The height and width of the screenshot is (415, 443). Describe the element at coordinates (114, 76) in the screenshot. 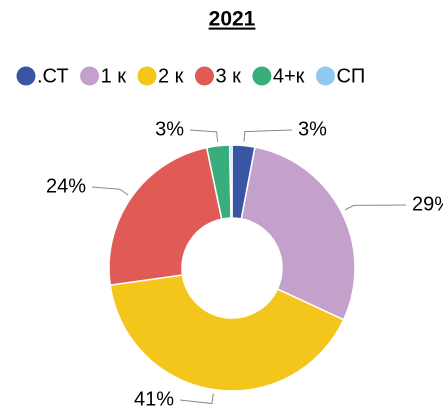

I see `legend-label: 1 к` at that location.